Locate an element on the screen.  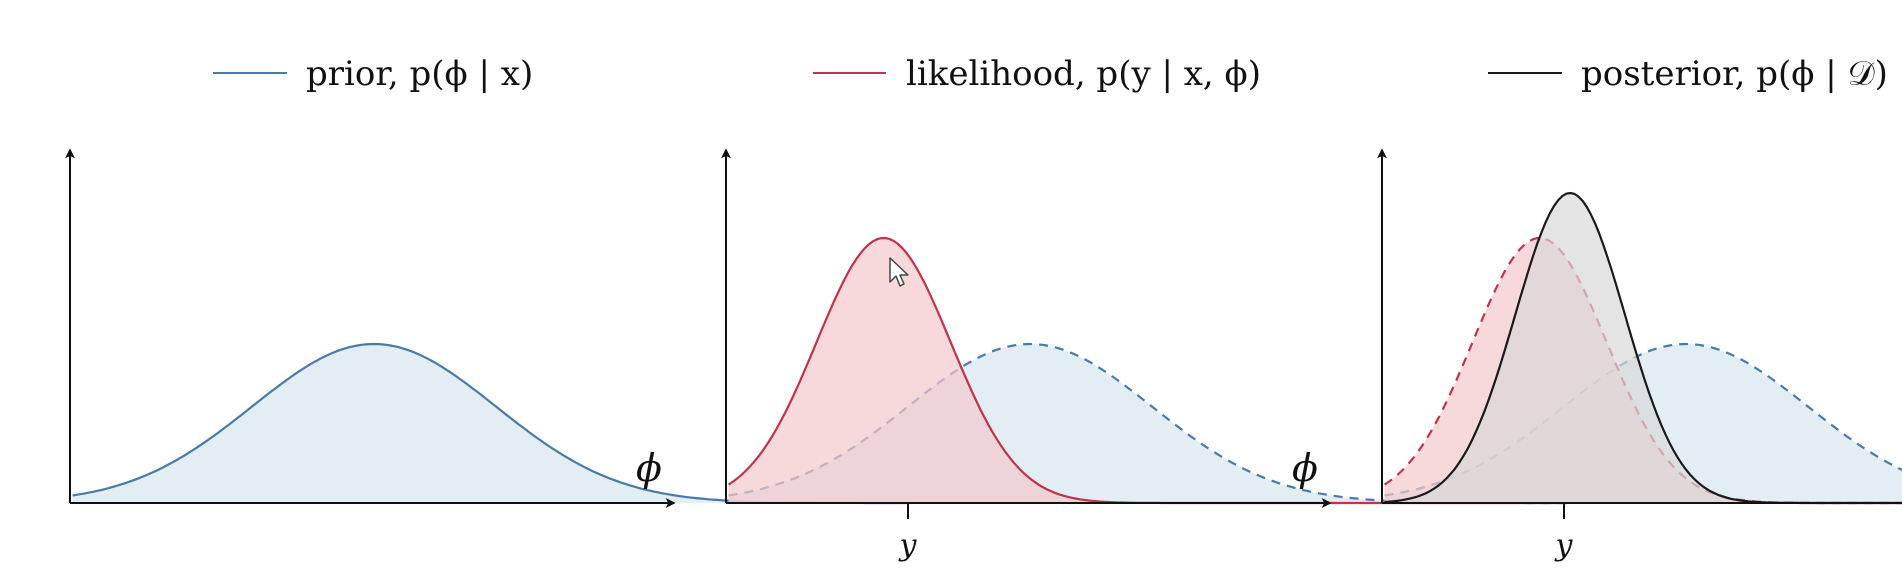
posterior-panel-posterior-fill is located at coordinates (1643, 348).